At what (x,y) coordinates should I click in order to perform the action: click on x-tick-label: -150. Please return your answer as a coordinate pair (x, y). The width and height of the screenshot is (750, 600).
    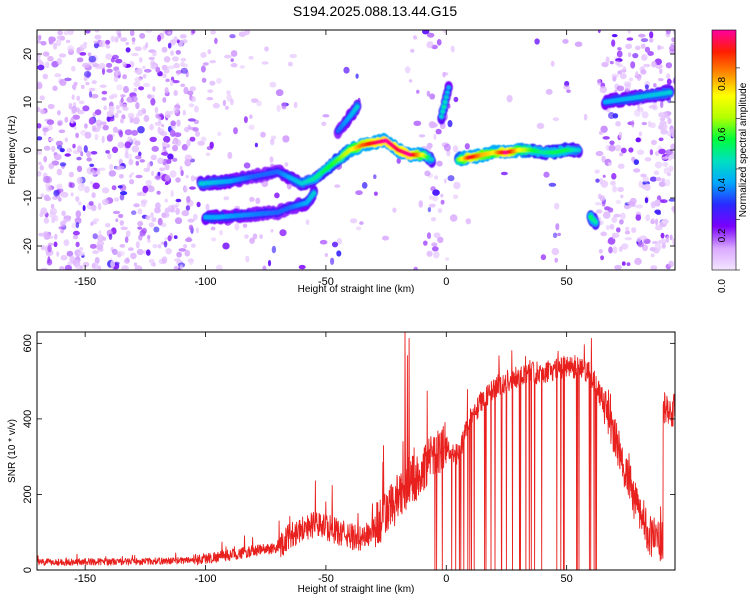
    Looking at the image, I should click on (85, 579).